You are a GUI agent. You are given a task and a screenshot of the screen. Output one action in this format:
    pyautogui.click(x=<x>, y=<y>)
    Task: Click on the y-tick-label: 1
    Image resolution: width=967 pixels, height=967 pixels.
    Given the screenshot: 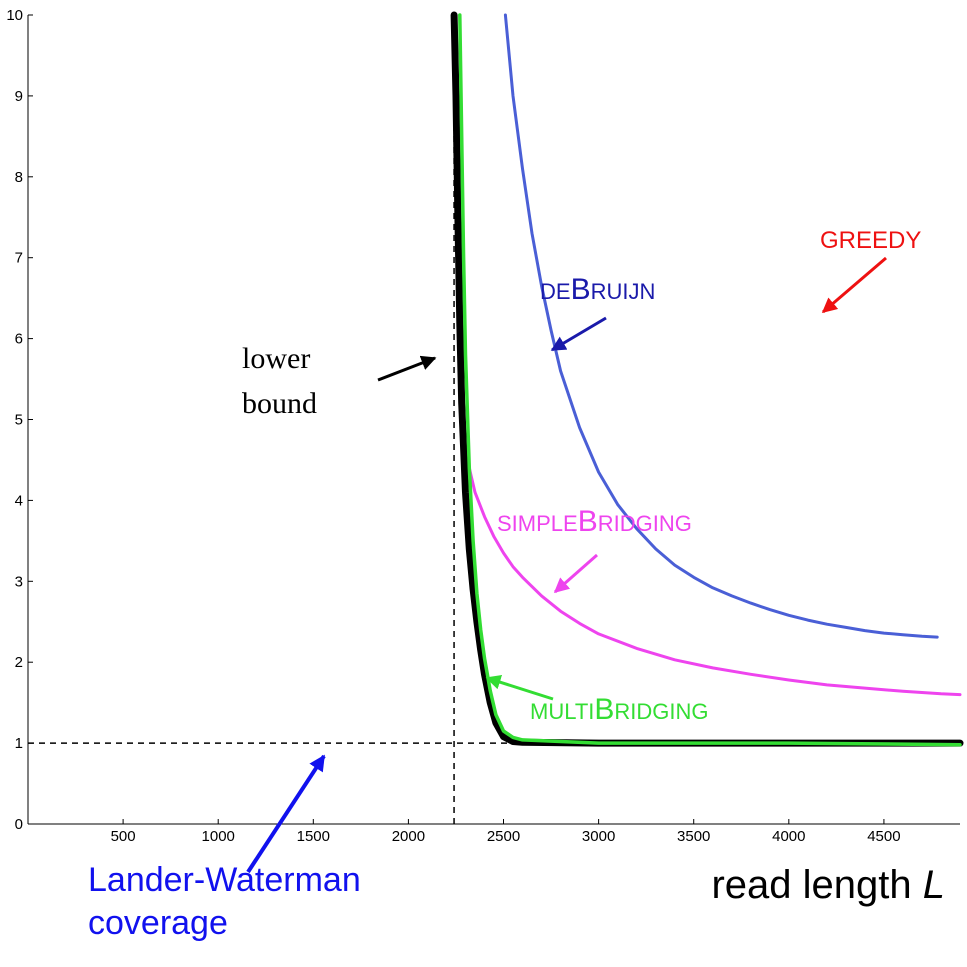 What is the action you would take?
    pyautogui.click(x=19, y=743)
    